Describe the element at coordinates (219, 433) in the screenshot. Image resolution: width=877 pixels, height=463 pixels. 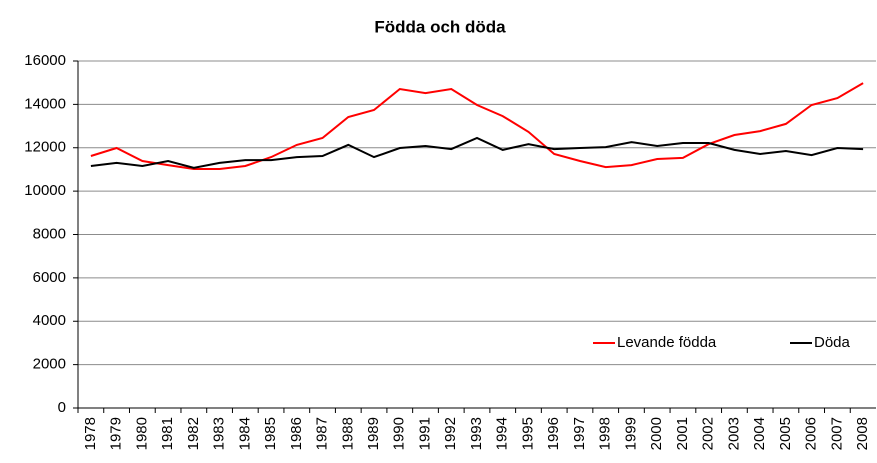
I see `x-tick-label: 1983` at that location.